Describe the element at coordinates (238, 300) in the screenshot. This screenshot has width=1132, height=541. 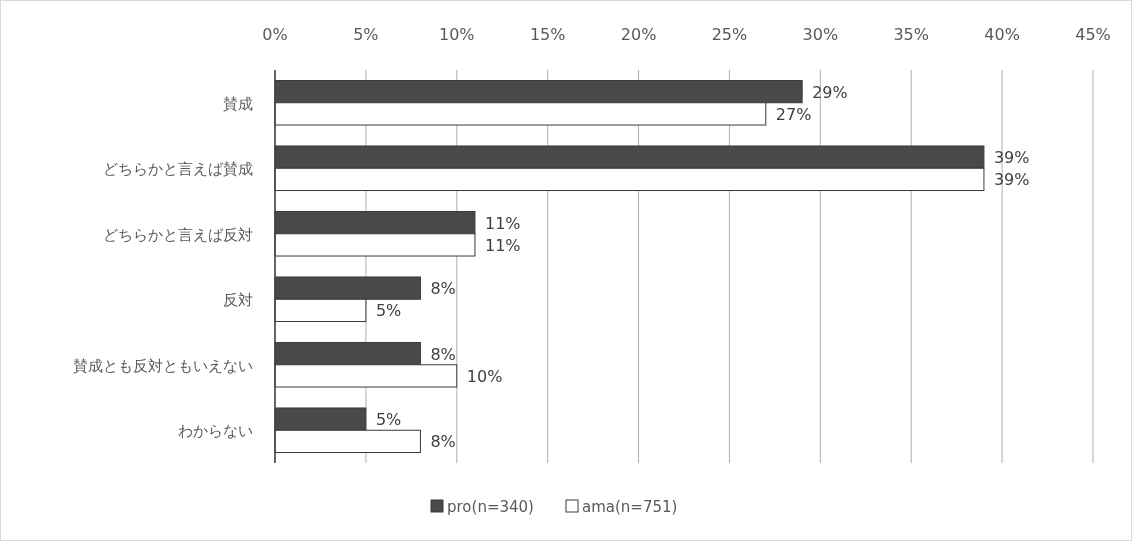
I see `y-tick-label: 反対` at that location.